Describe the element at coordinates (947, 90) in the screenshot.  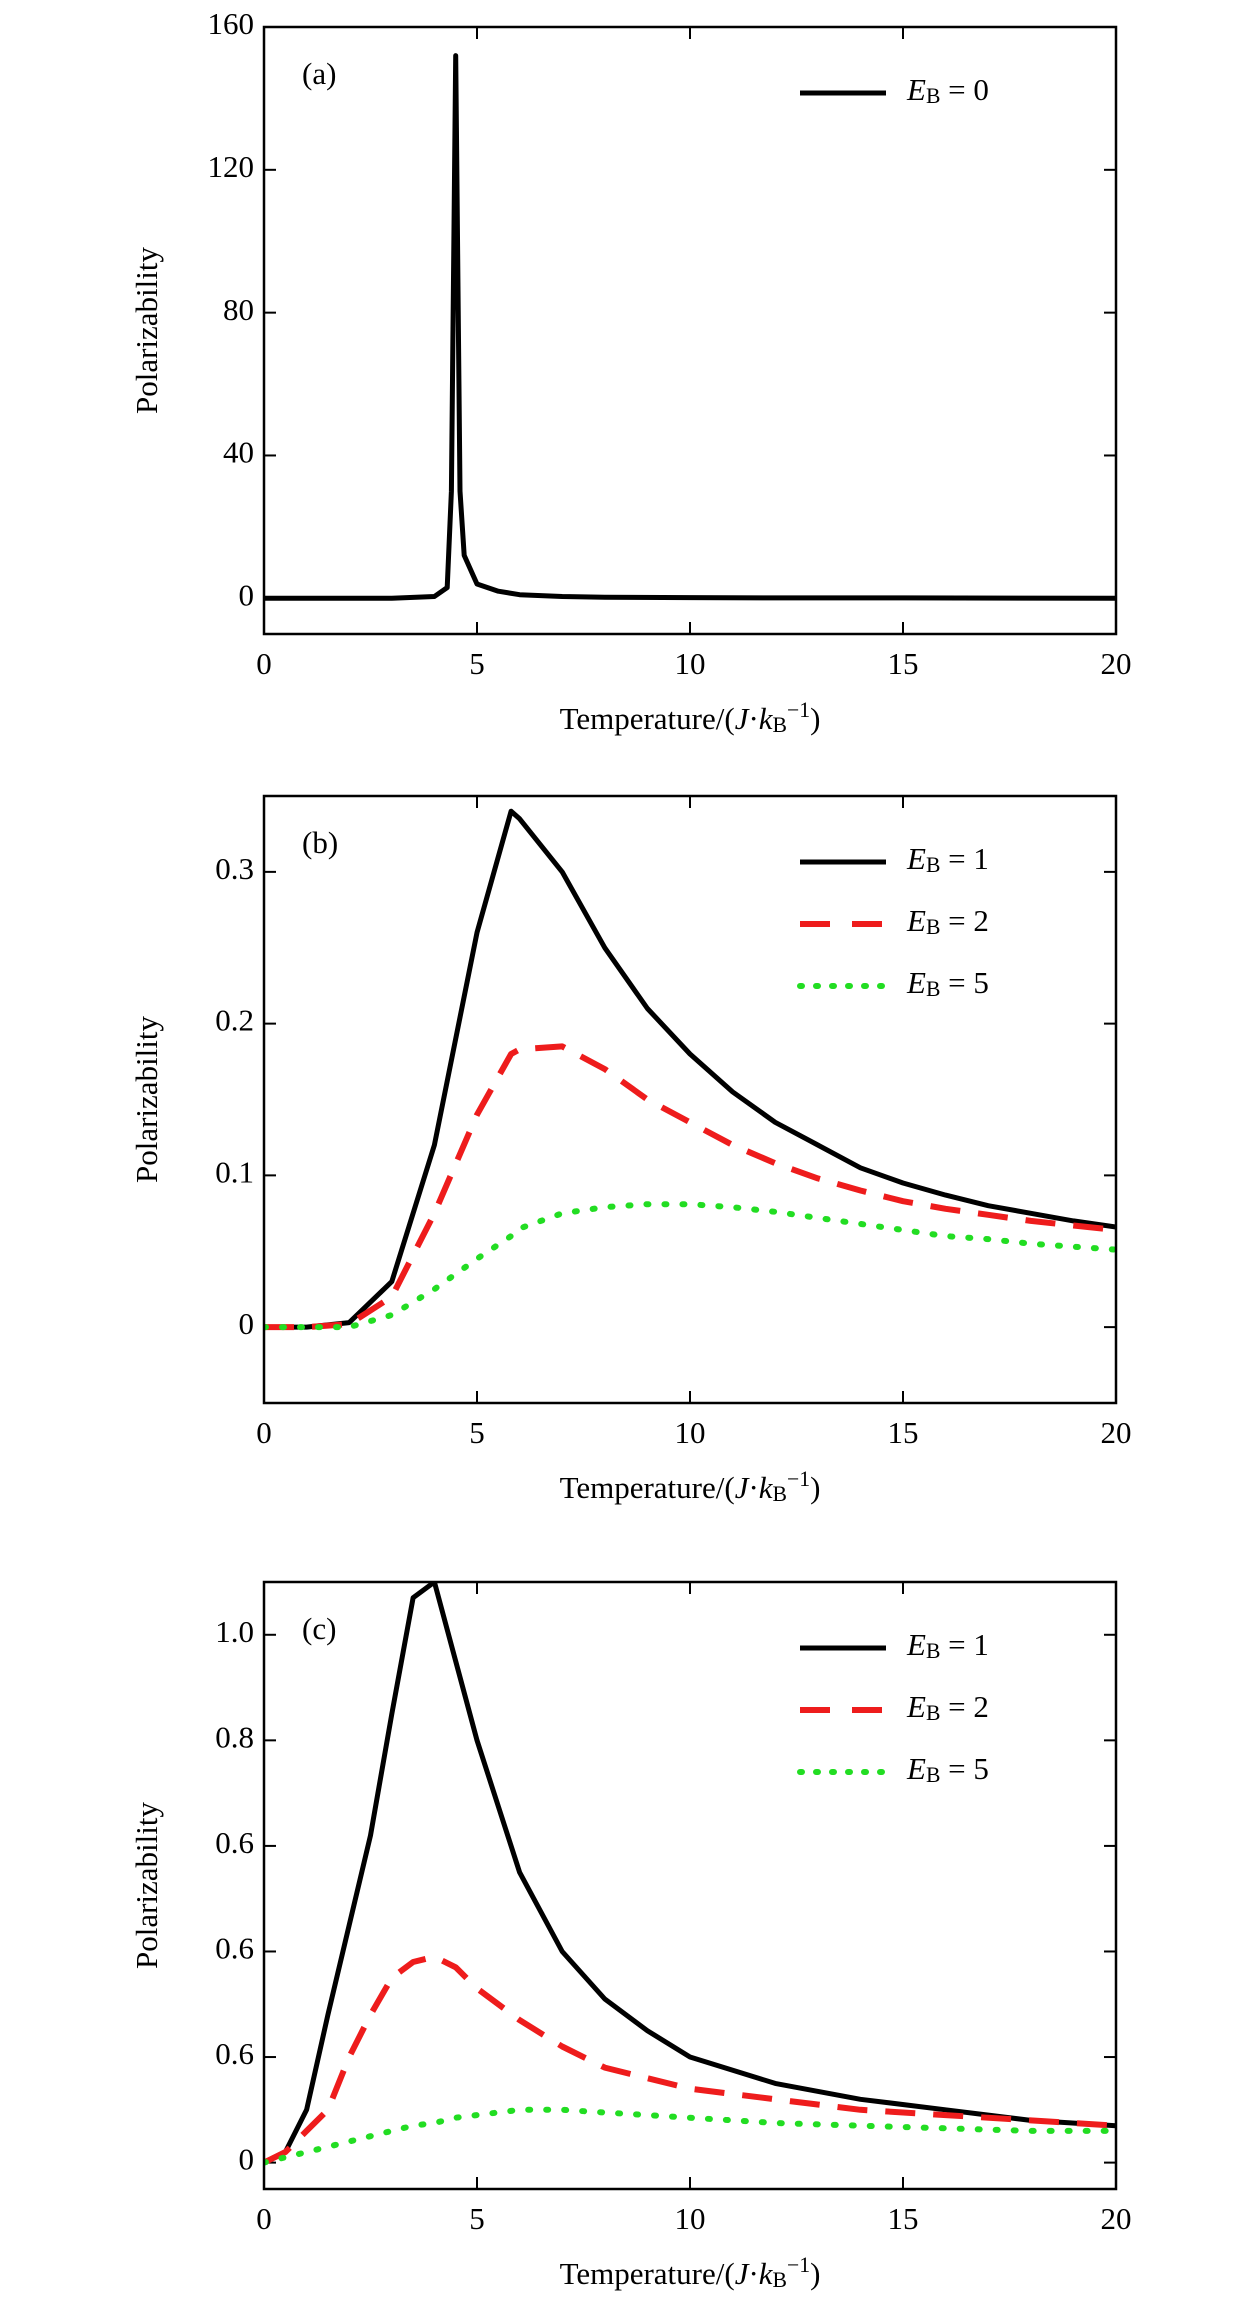
I see `legend-label: EB = 0` at that location.